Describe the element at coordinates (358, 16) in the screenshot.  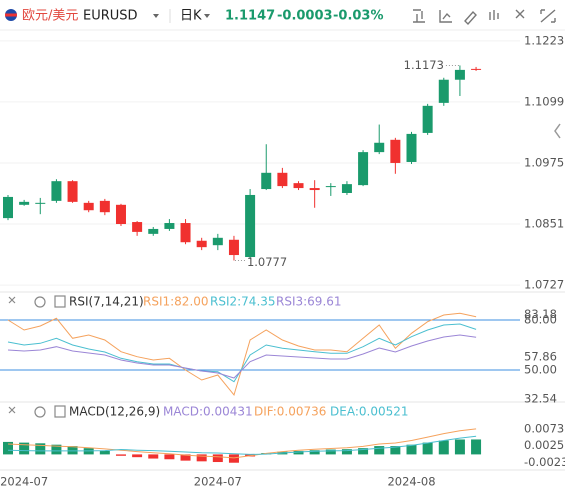
I see `change-pct: -0.03%` at that location.